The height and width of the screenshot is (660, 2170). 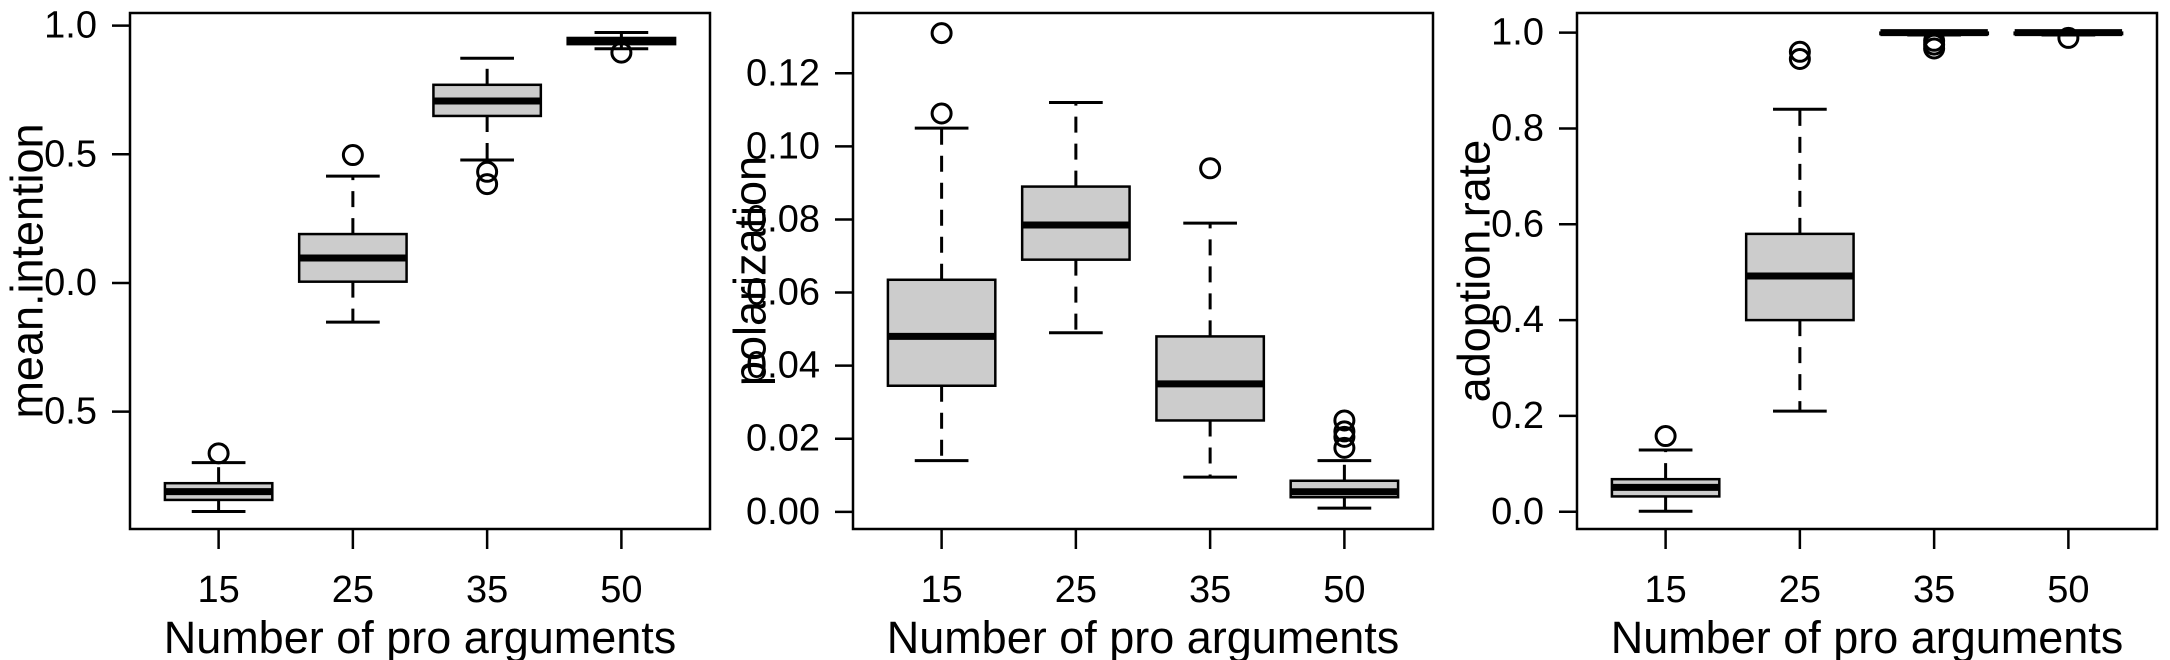 What do you see at coordinates (750, 271) in the screenshot?
I see `y-axis-title: polarization` at bounding box center [750, 271].